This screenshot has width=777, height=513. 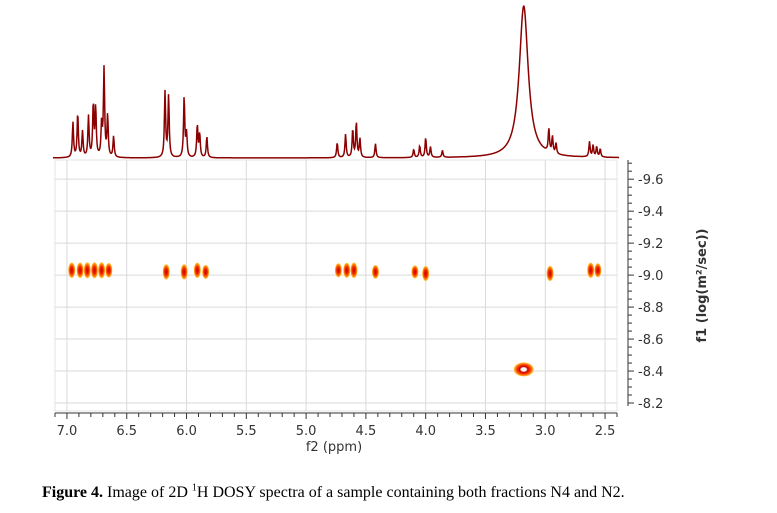 I want to click on x-tick-label-5: 4.5, so click(x=366, y=431).